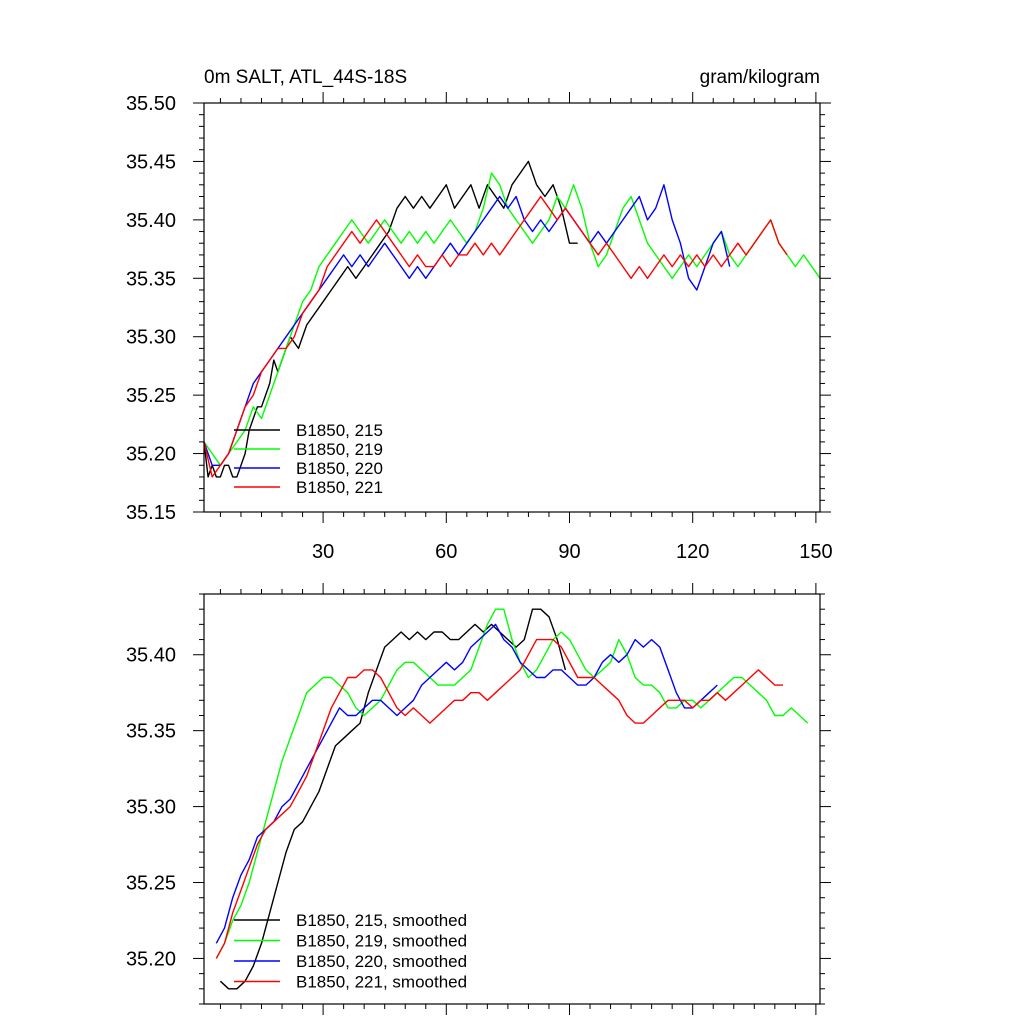 This screenshot has height=1024, width=1024. What do you see at coordinates (339, 449) in the screenshot?
I see `legend-label: B1850, 219` at bounding box center [339, 449].